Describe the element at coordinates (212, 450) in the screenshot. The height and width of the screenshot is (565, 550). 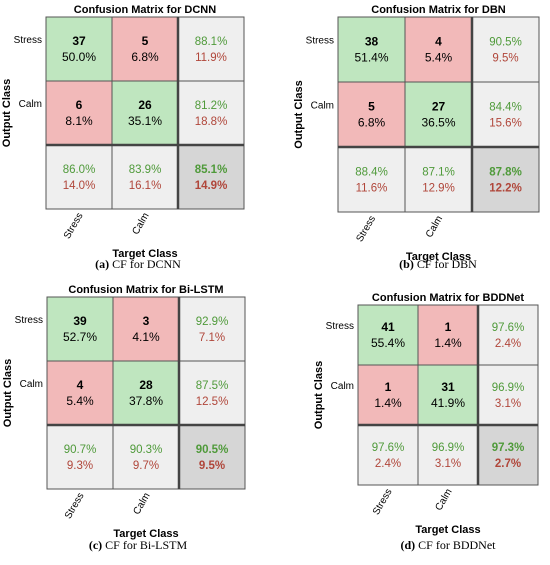
I see `overall-accuracy: 90.5%` at that location.